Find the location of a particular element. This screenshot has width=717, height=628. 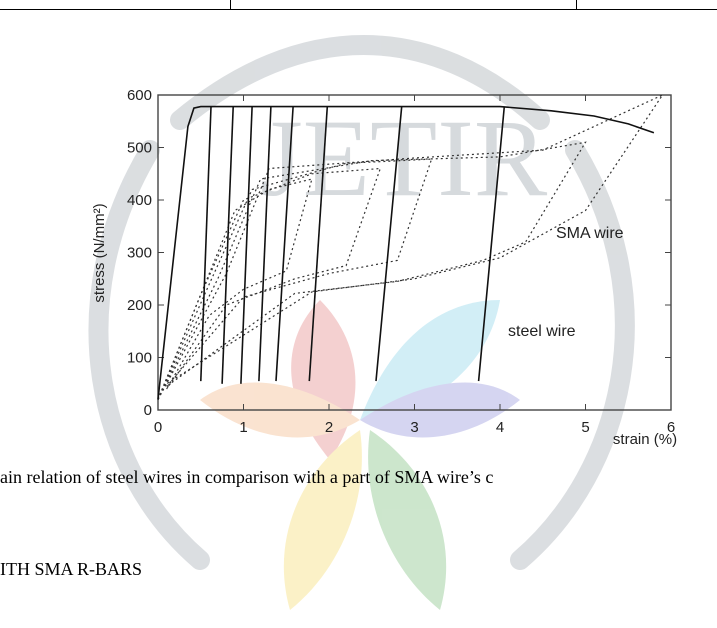

x-tick-label: 1 is located at coordinates (243, 427).